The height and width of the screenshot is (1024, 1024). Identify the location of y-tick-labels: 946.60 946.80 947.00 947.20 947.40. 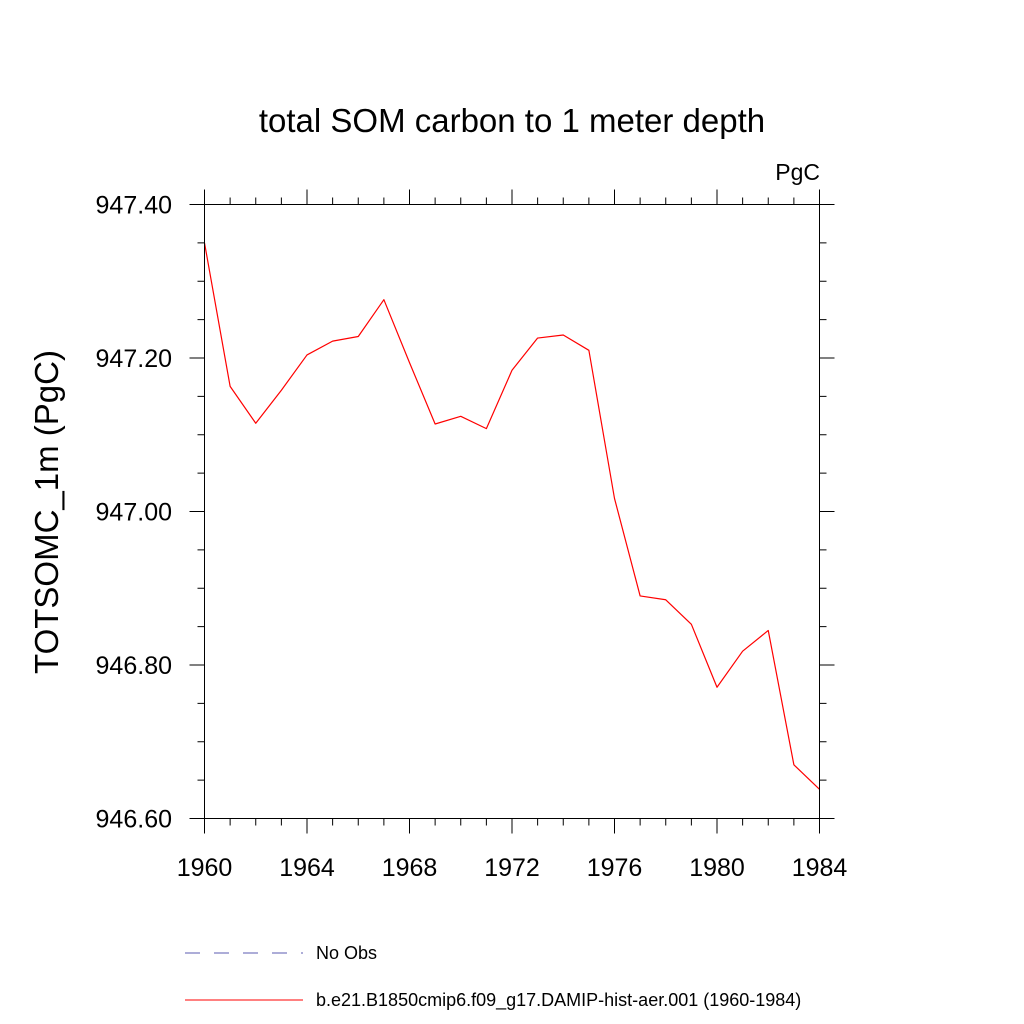
(134, 513).